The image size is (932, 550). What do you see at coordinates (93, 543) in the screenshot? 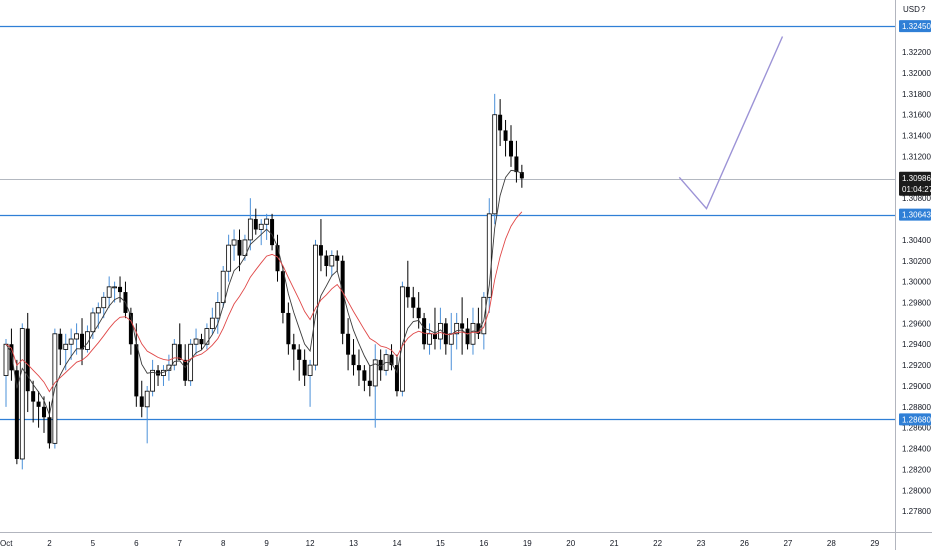
I see `x-tick-label: 5` at bounding box center [93, 543].